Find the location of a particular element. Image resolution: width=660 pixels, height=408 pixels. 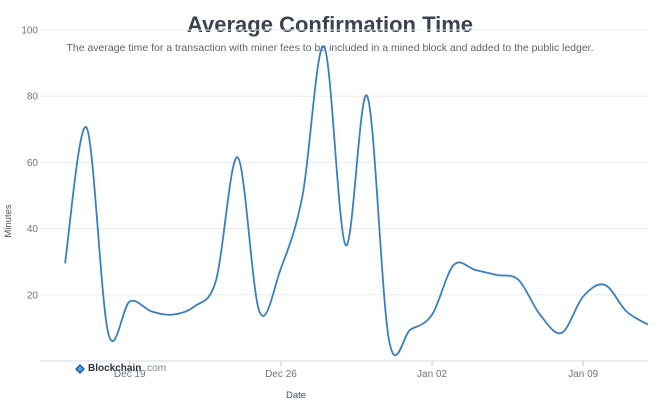

blockchain-logo: Blockchain .com is located at coordinates (120, 368).